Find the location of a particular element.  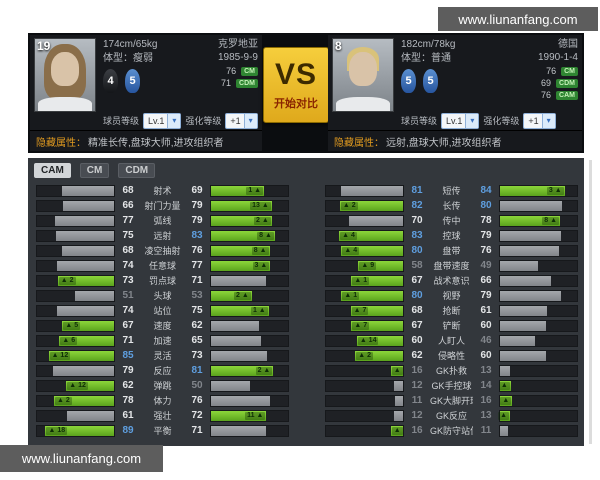

stat-value-left: 51 is located at coordinates (128, 295).